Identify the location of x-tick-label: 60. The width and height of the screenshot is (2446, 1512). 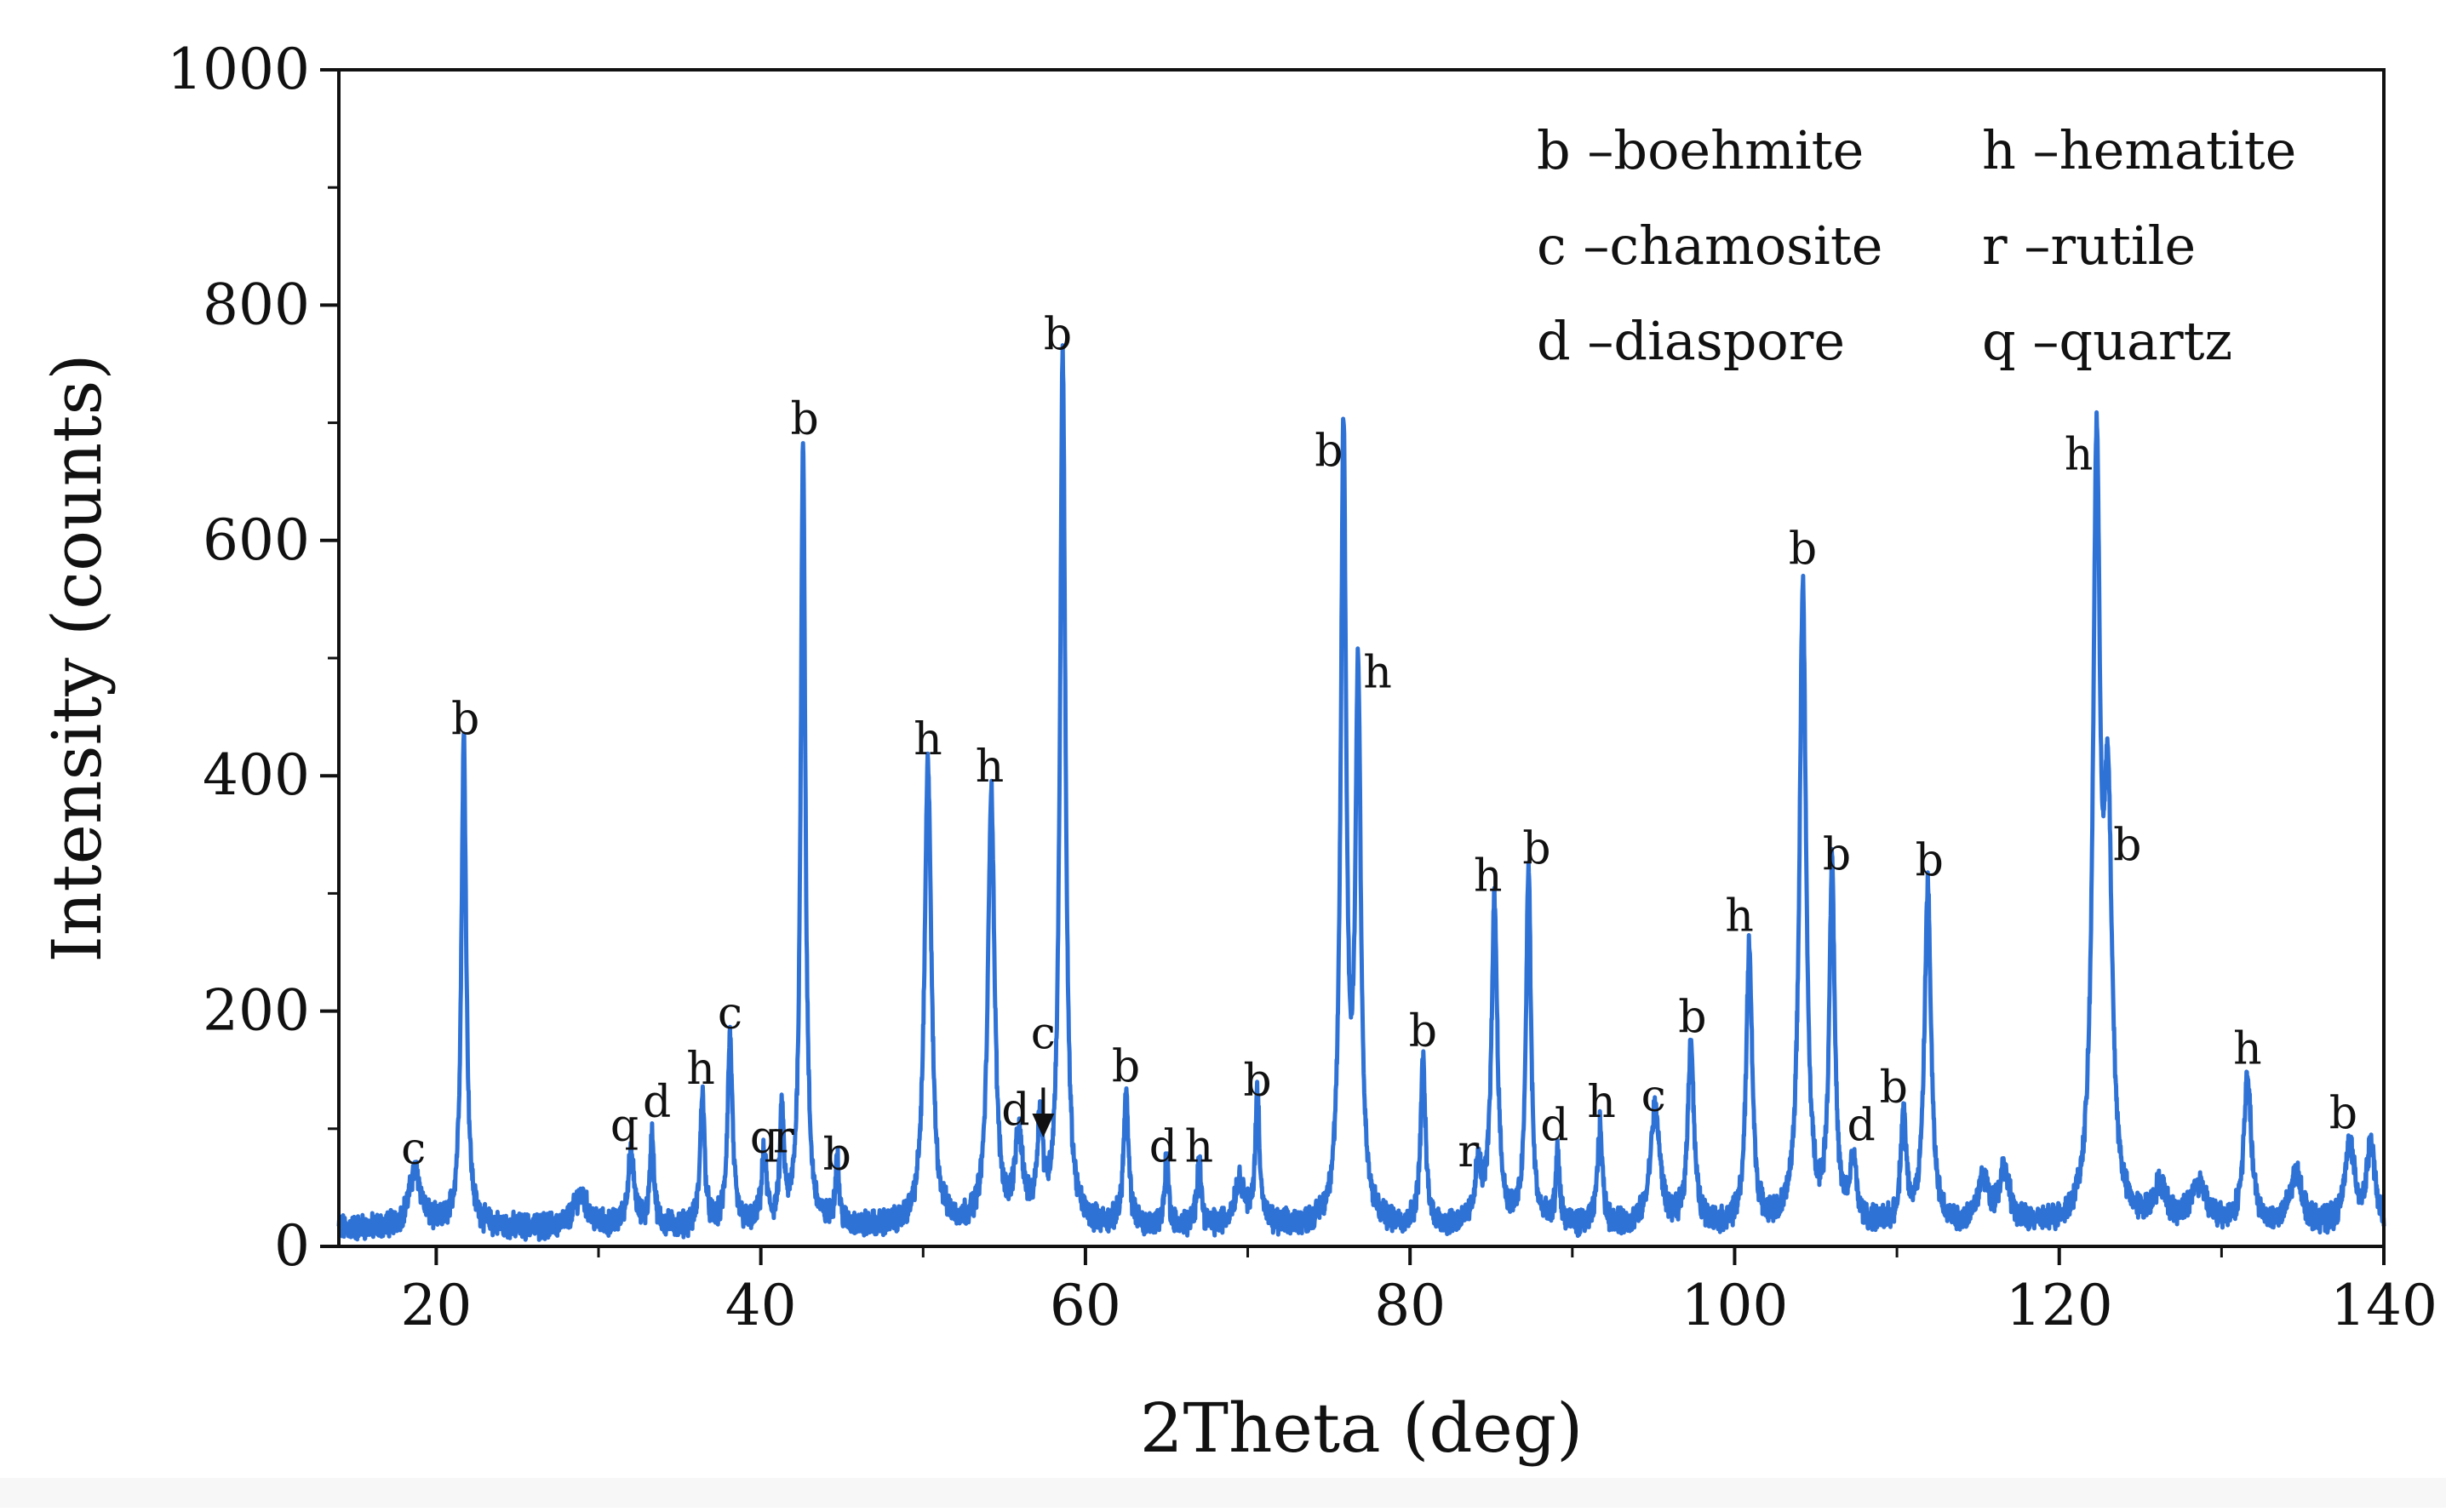
(1085, 1305).